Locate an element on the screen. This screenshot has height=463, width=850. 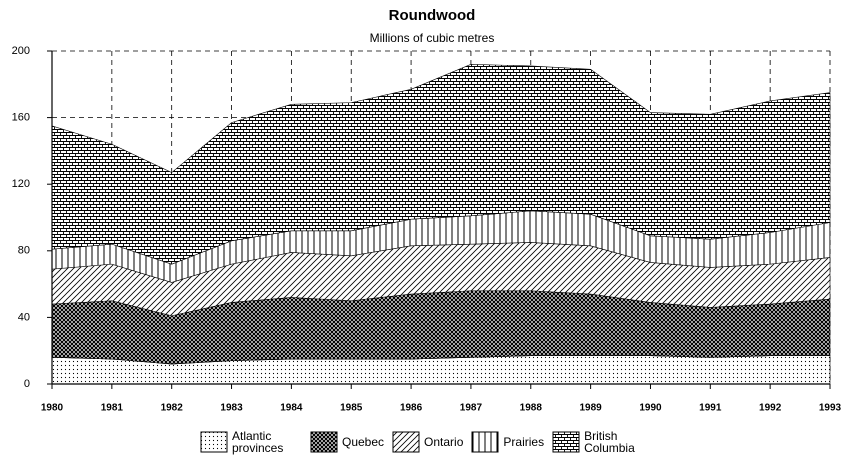
x-tick-label: 1988 is located at coordinates (531, 408).